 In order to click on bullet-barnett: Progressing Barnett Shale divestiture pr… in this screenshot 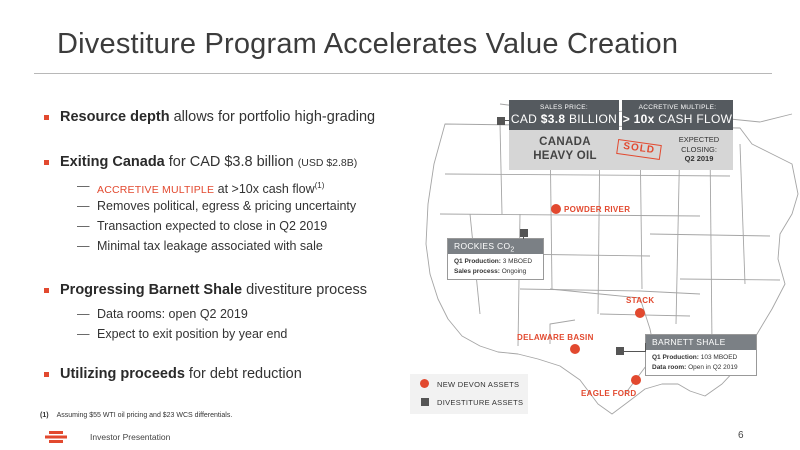, I will do `click(203, 290)`.